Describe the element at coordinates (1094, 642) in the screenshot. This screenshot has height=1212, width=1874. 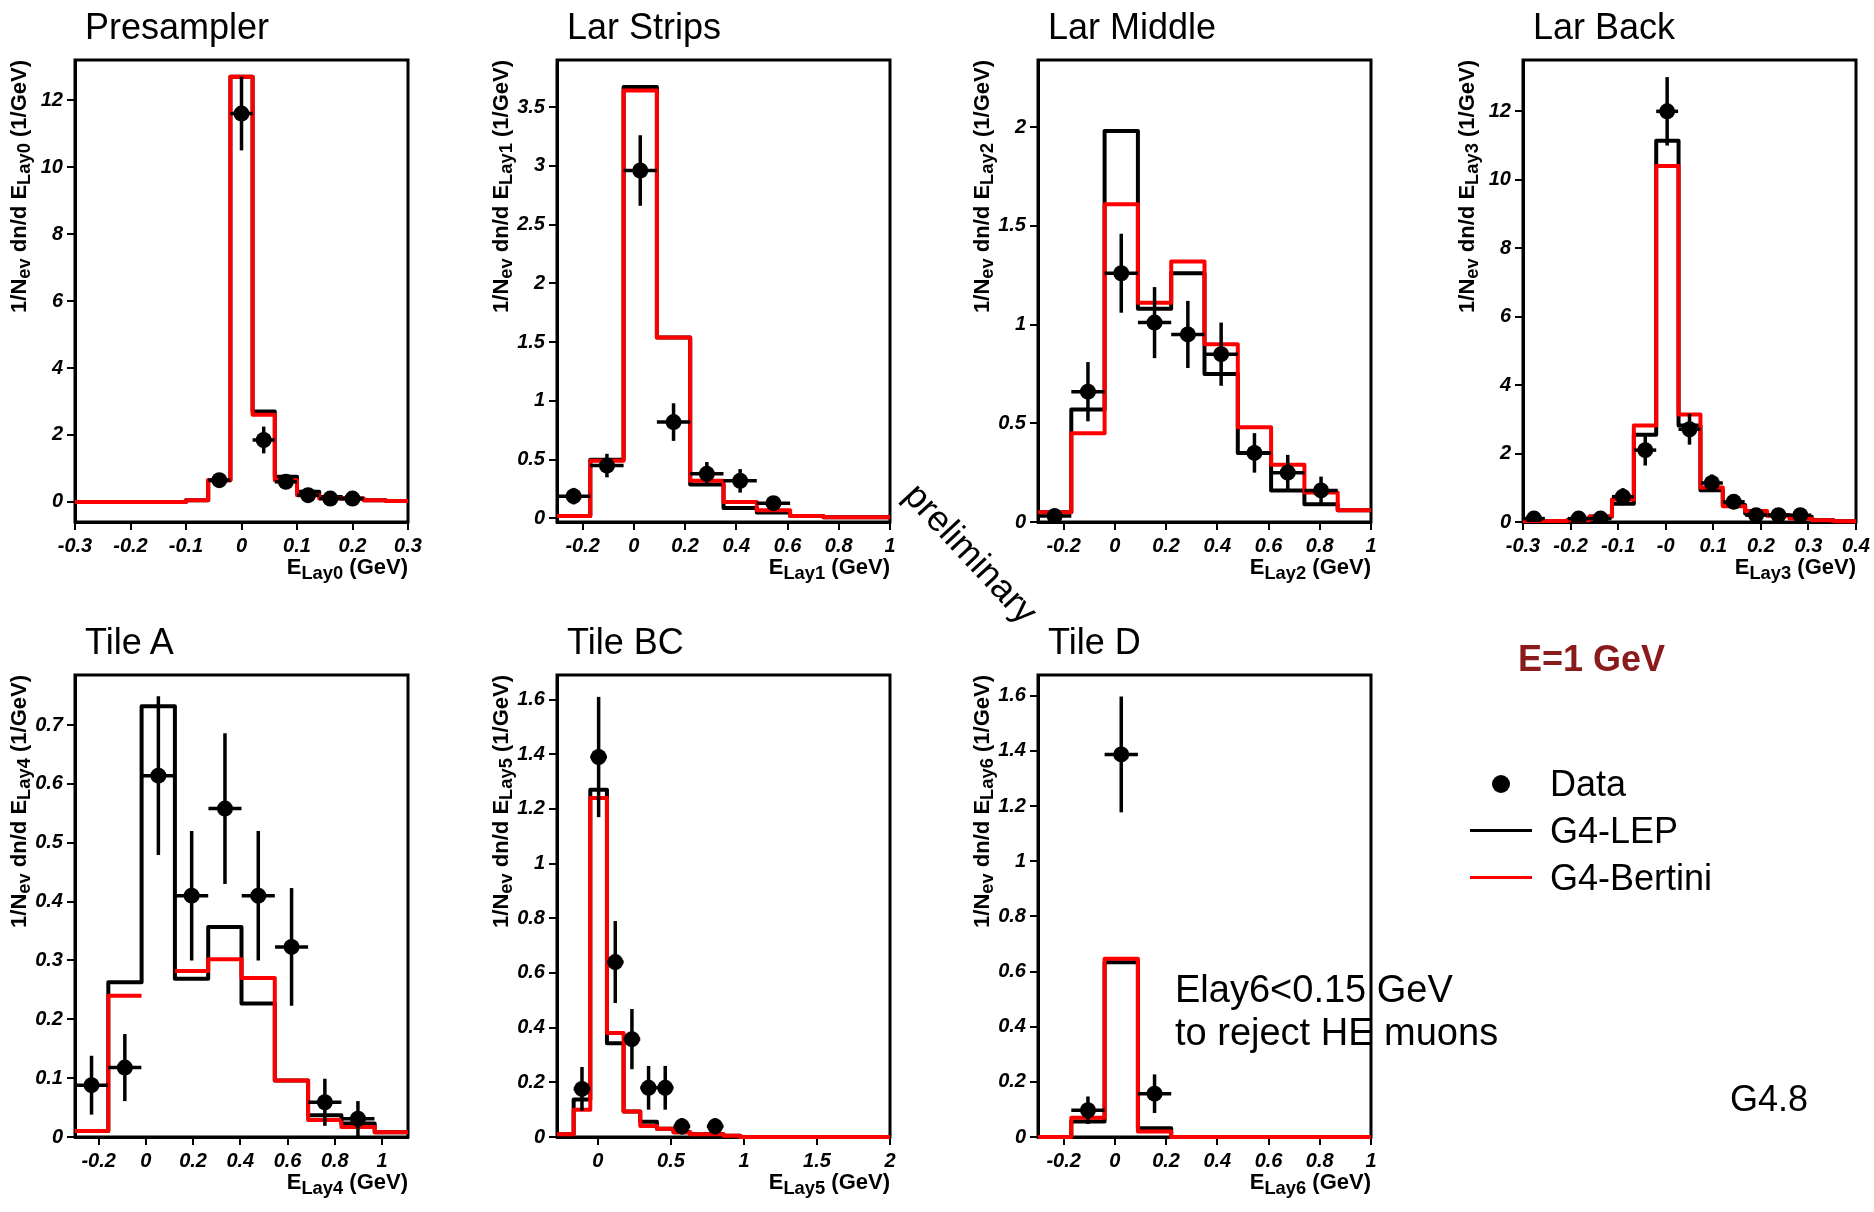
I see `chart-title: Tile D` at that location.